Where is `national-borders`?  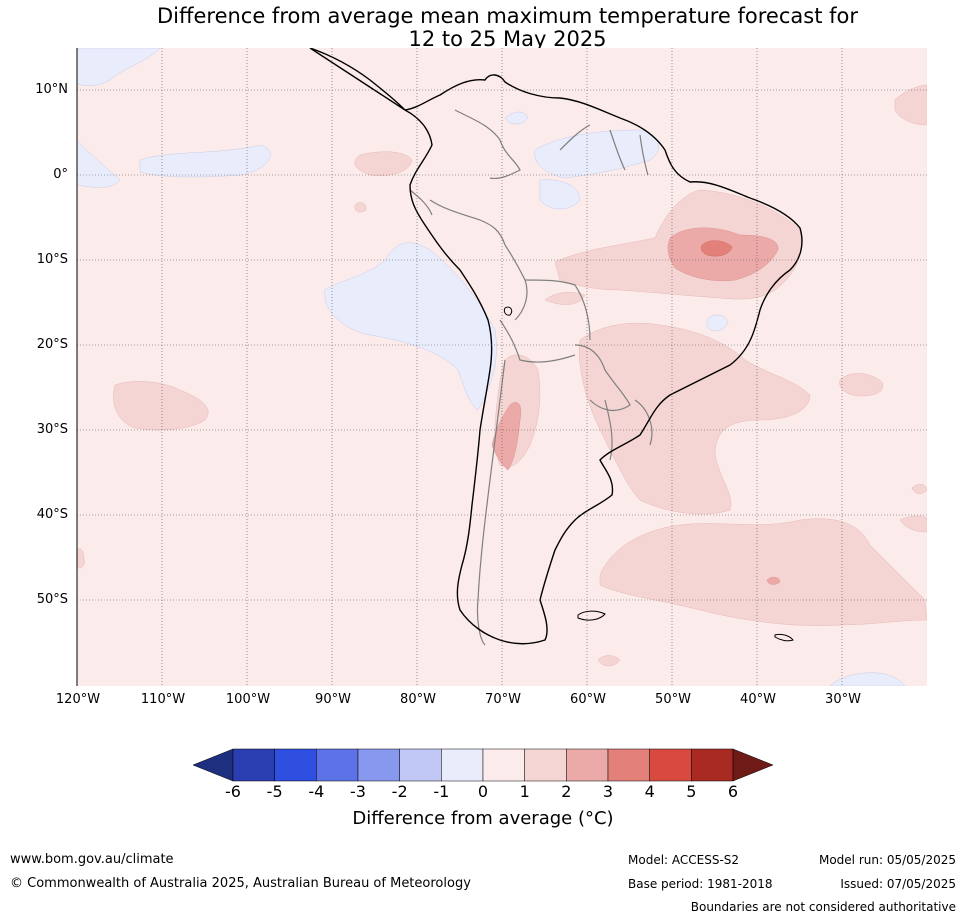 national-borders is located at coordinates (531, 377).